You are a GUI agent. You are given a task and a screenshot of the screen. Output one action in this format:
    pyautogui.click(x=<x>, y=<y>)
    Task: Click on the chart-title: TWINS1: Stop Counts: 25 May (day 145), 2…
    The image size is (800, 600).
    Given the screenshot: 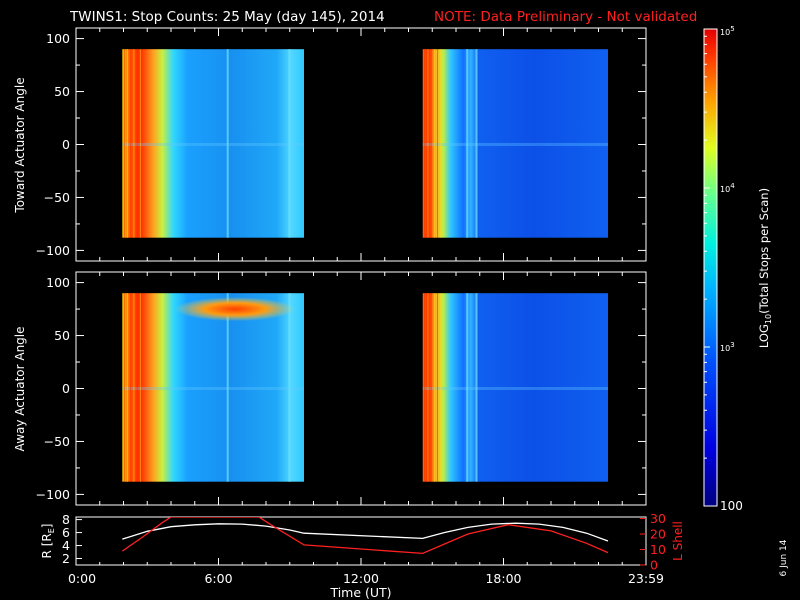 What is the action you would take?
    pyautogui.click(x=227, y=17)
    